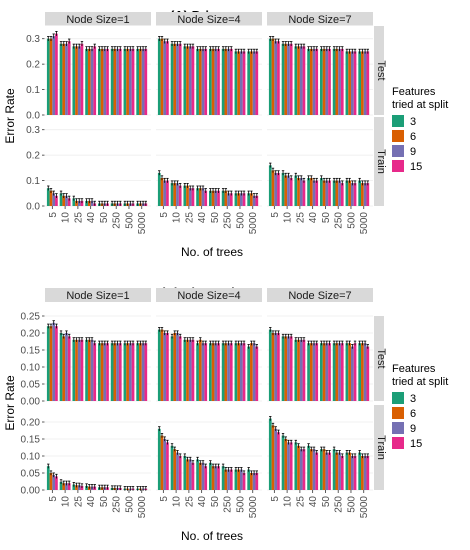  What do you see at coordinates (212, 252) in the screenshot?
I see `x-axis-label: No. of trees` at bounding box center [212, 252].